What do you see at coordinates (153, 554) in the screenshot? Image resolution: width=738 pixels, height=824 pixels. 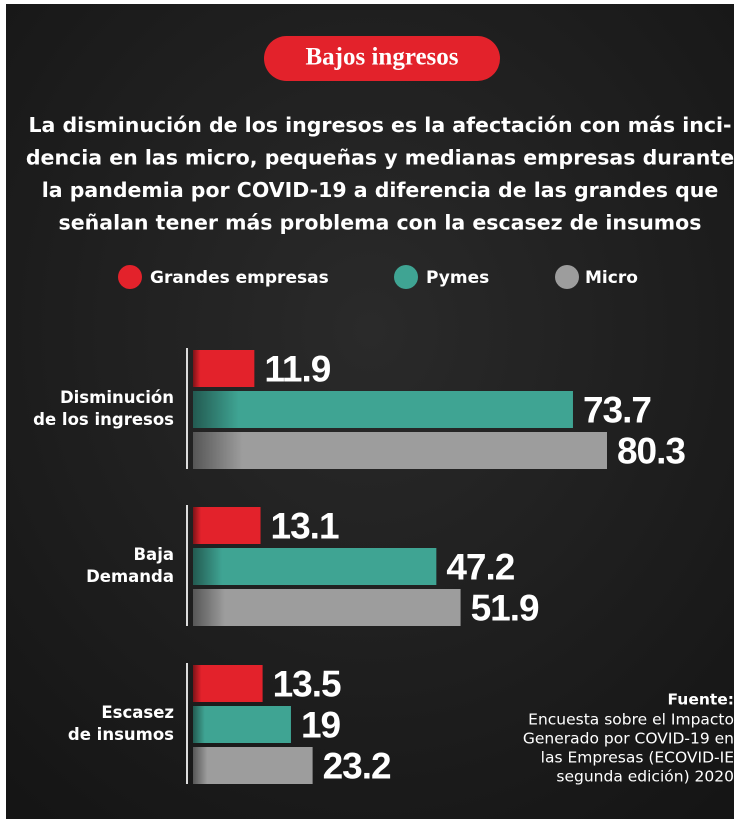 I see `category-label: Baja` at bounding box center [153, 554].